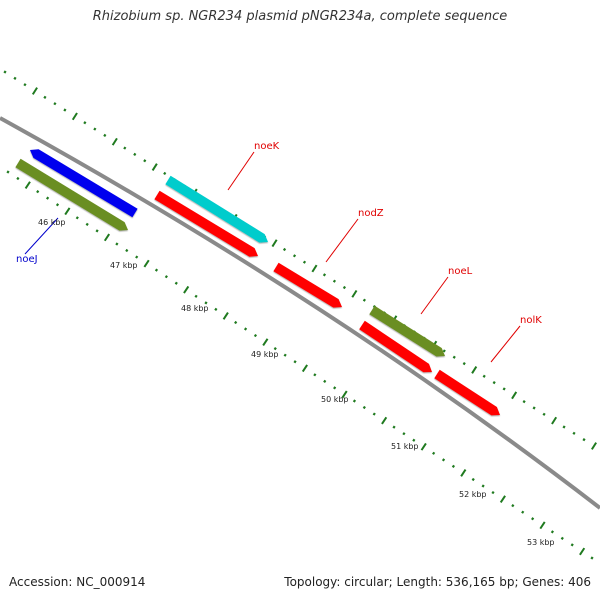 The width and height of the screenshot is (600, 600). What do you see at coordinates (307, 285) in the screenshot?
I see `gene-feature-nodZ` at bounding box center [307, 285].